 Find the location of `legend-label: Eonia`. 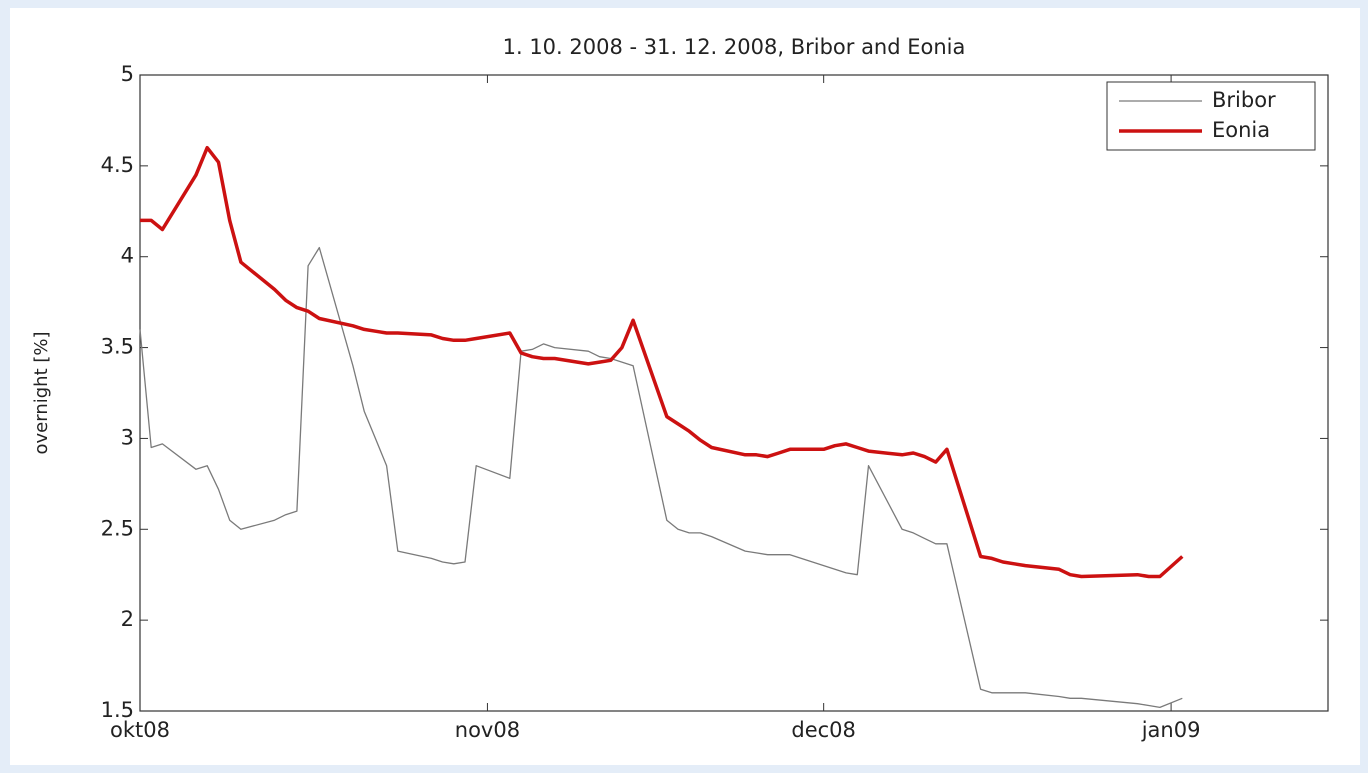

legend-label: Eonia is located at coordinates (1241, 130).